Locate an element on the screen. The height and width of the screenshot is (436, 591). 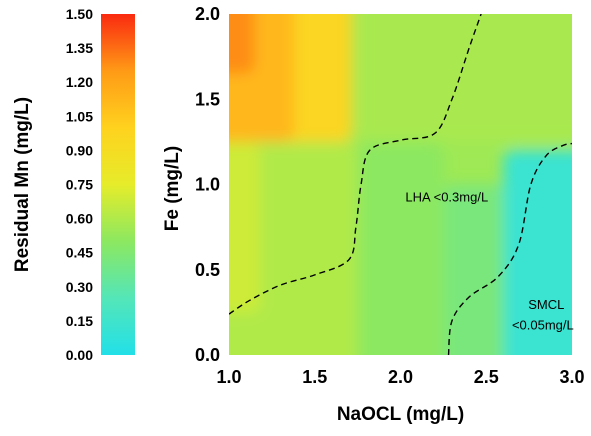
colorbar-tick-label: 0.60 is located at coordinates (79, 219).